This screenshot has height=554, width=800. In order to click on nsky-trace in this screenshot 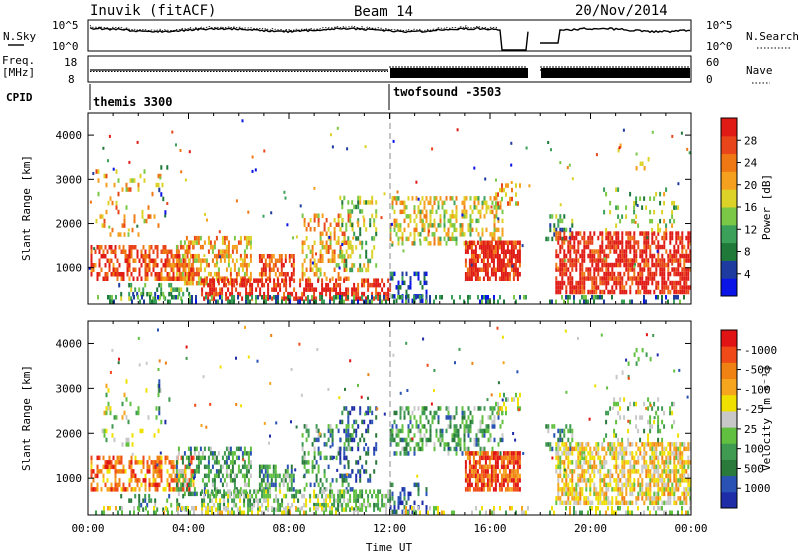, I will do `click(389, 38)`.